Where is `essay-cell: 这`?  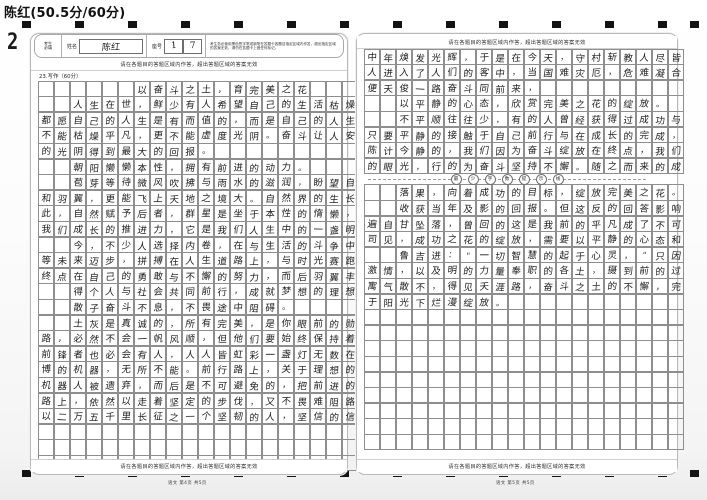
essay-cell: 这 is located at coordinates (580, 208).